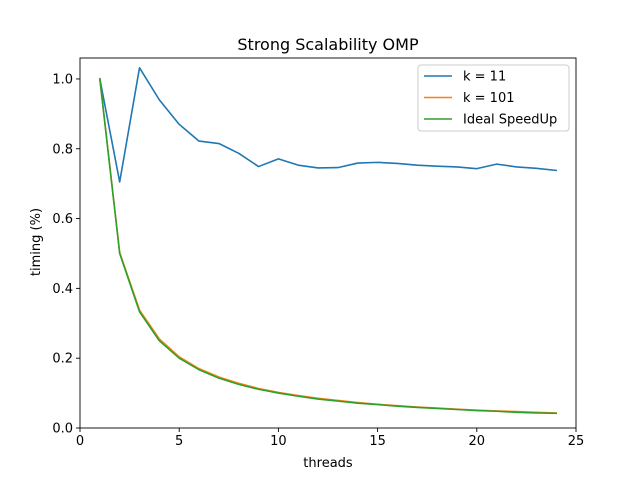 The image size is (640, 480). What do you see at coordinates (179, 441) in the screenshot?
I see `x-tick-label: 5` at bounding box center [179, 441].